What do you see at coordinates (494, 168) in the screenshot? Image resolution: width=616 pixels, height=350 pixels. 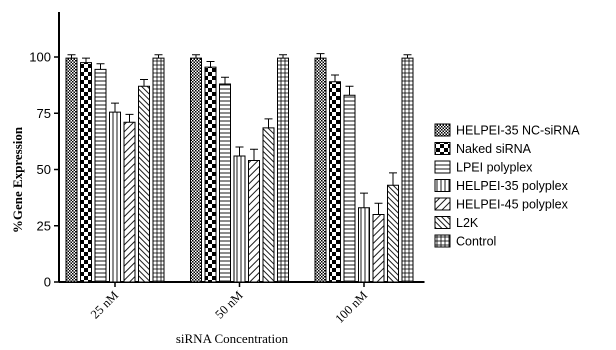 I see `legend-entry: LPEI polyplex` at bounding box center [494, 168].